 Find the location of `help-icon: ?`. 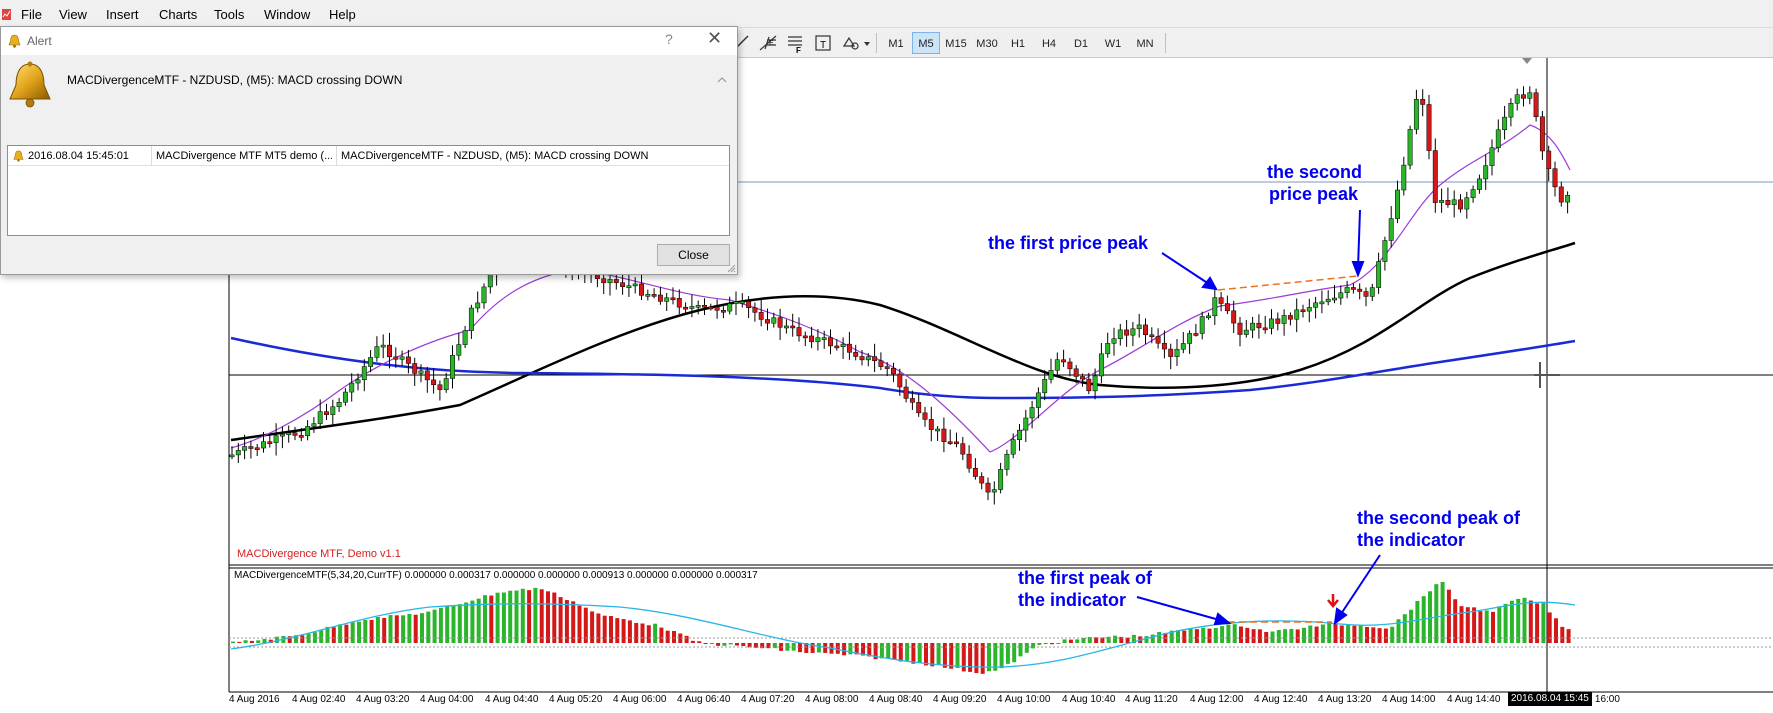

help-icon: ? is located at coordinates (669, 39).